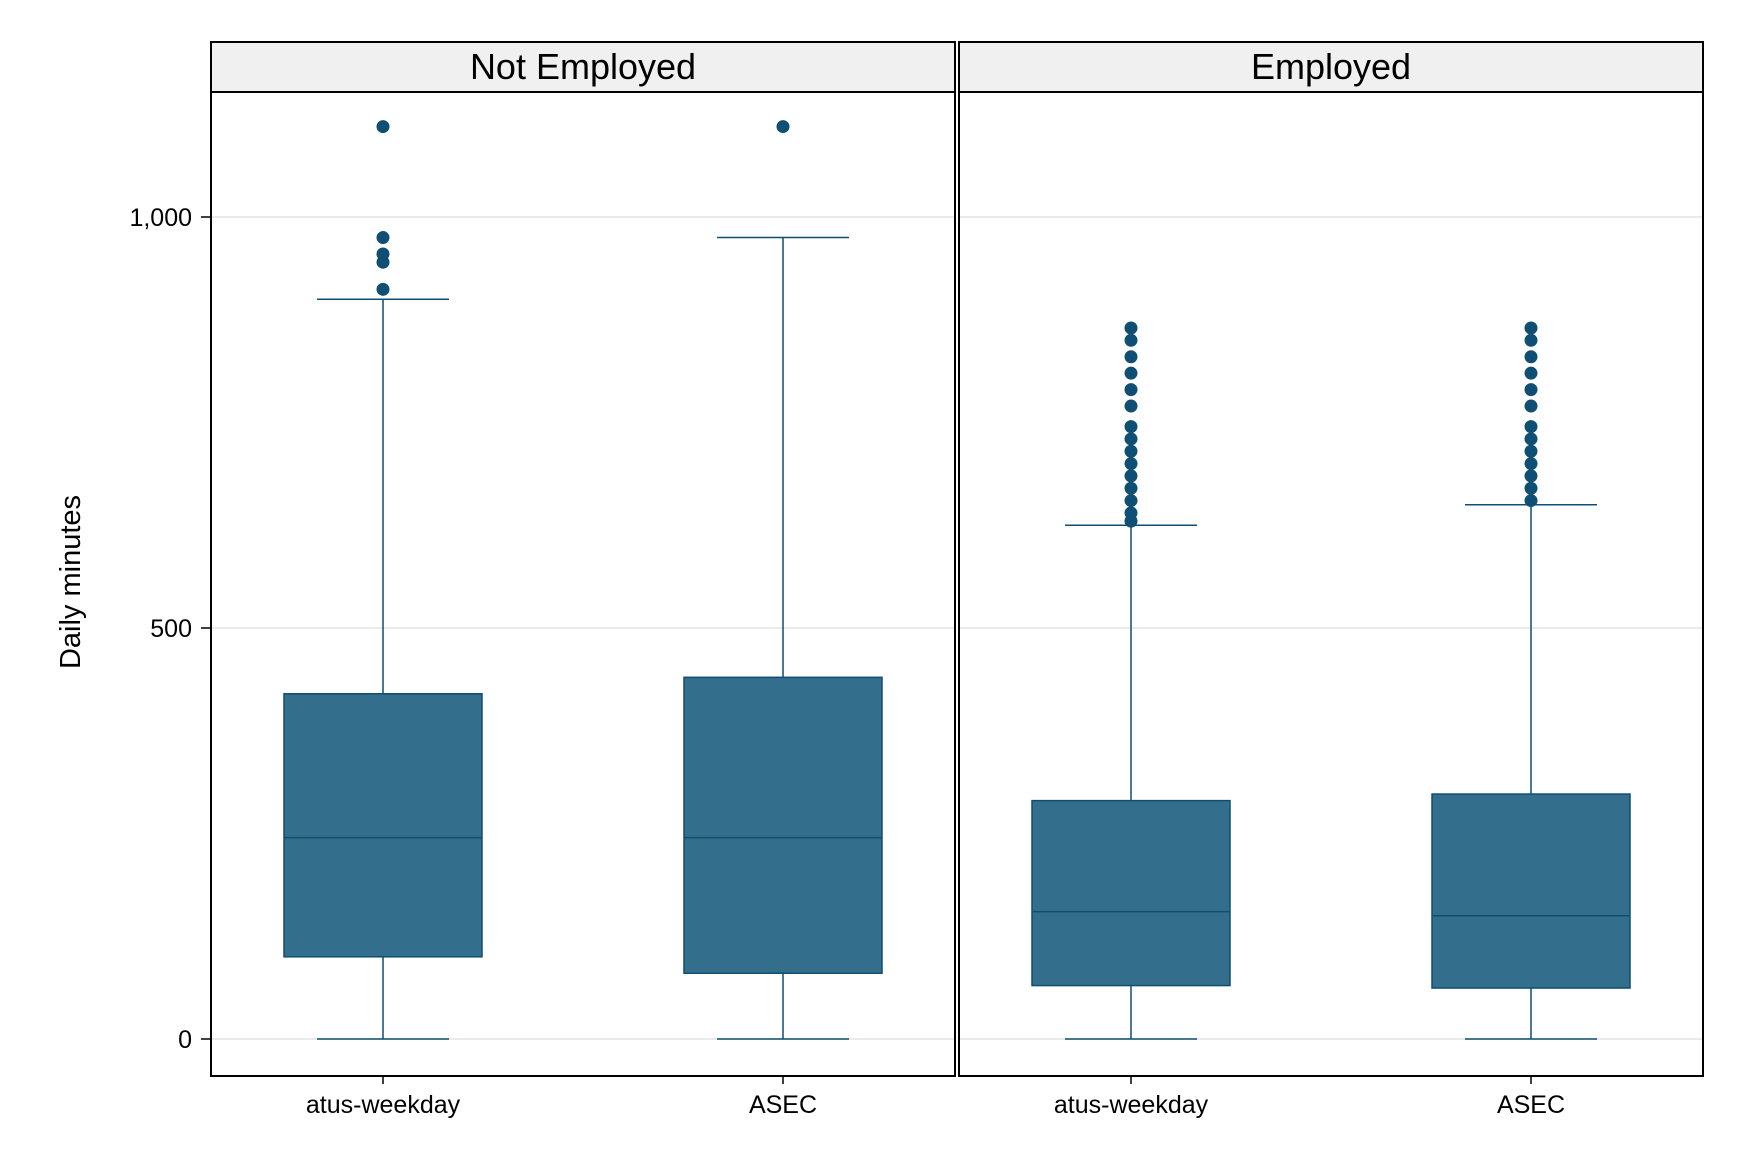  I want to click on x-axis-ticks: atus-weekday ASEC atus-weekday ASEC, so click(935, 1097).